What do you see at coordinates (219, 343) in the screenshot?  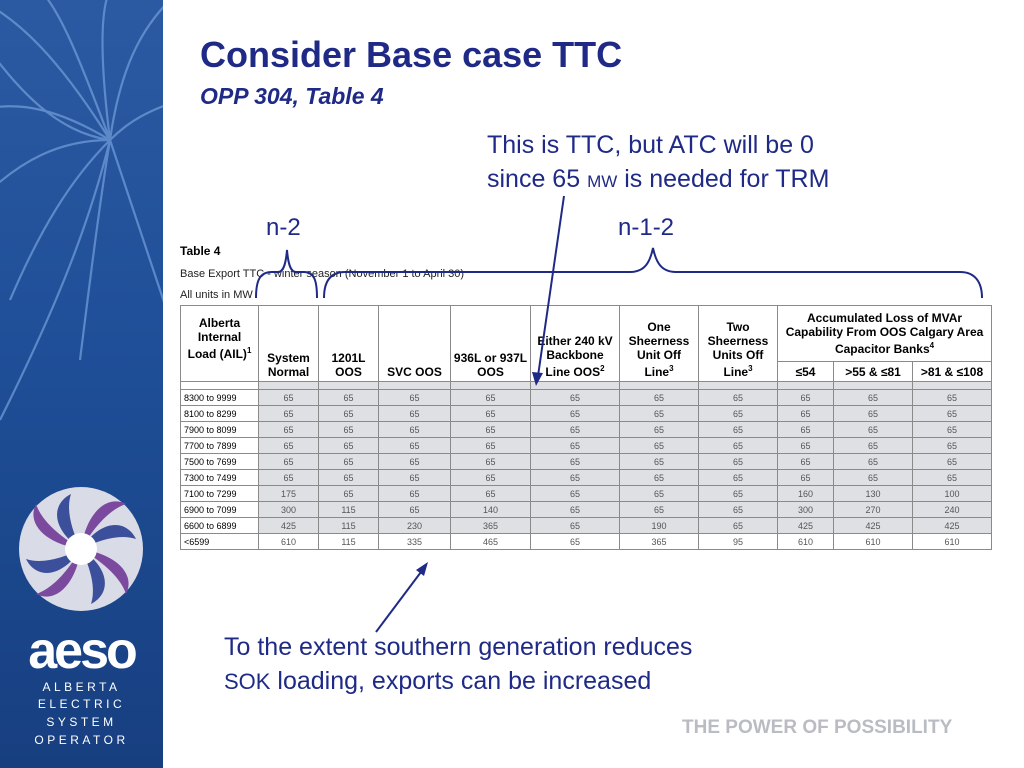 I see `header-ail: Alberta Internal Load (AIL)1` at bounding box center [219, 343].